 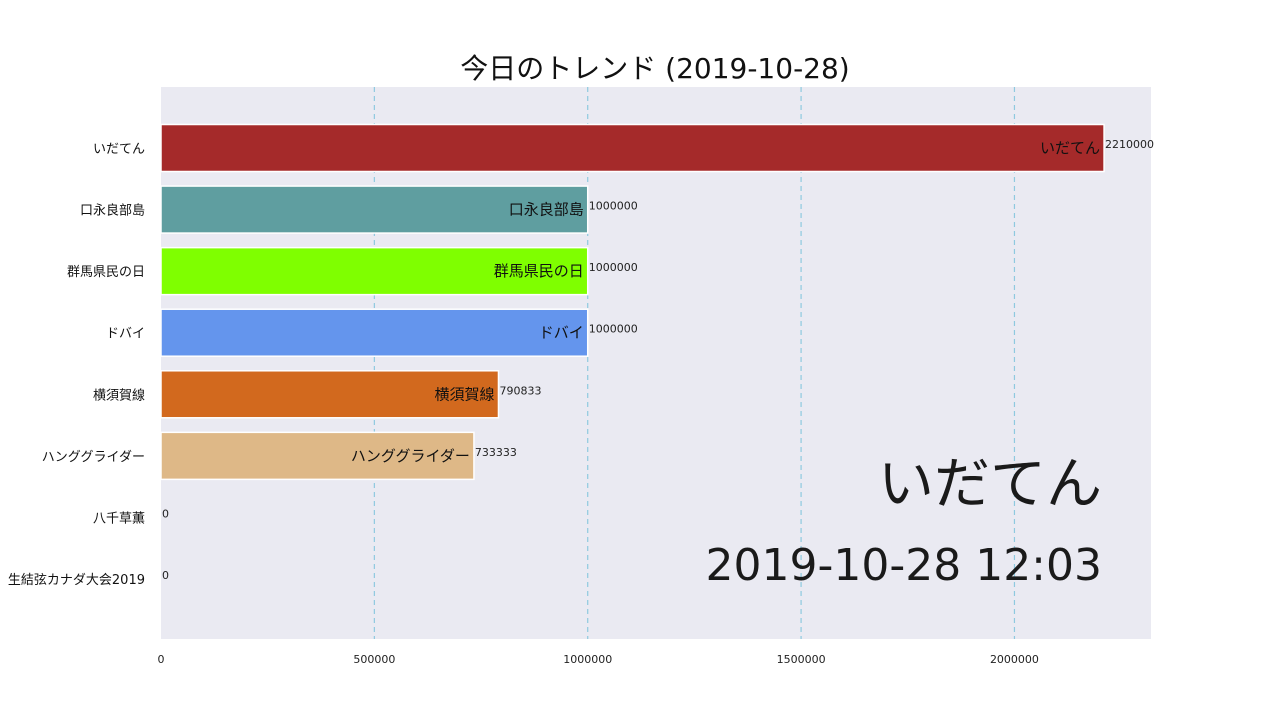 I want to click on category-label: 口永良部島, so click(x=112, y=211).